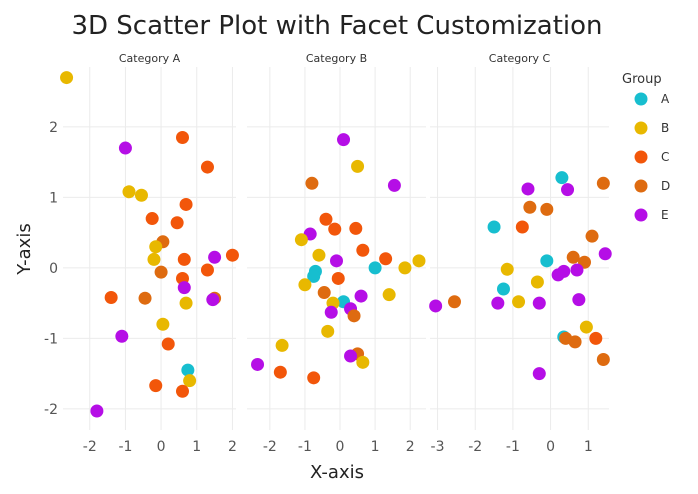 Image resolution: width=698 pixels, height=494 pixels. Describe the element at coordinates (665, 186) in the screenshot. I see `legend-label: D` at that location.